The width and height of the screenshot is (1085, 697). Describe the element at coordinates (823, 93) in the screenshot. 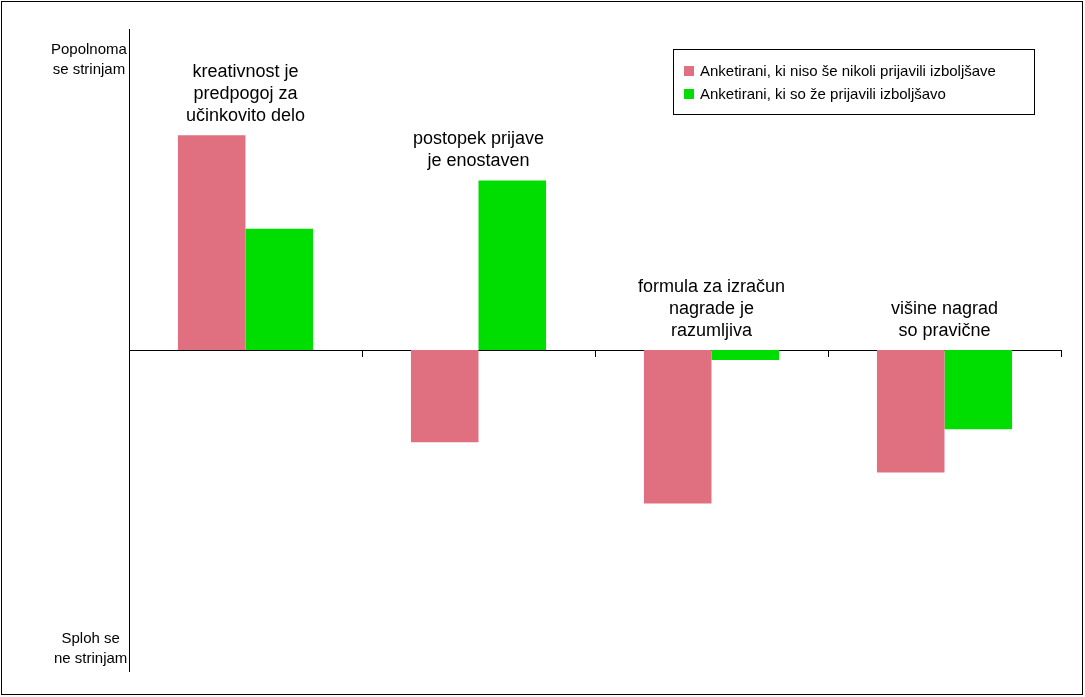

I see `legend-label: Anketirani, ki so že prijavili izboljšavo` at that location.